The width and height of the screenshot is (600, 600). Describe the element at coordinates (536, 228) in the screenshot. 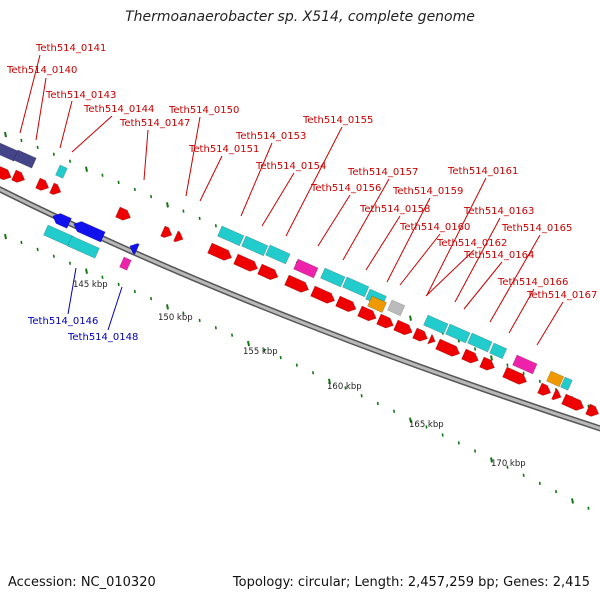

I see `gene-label: Teth514_0165` at that location.